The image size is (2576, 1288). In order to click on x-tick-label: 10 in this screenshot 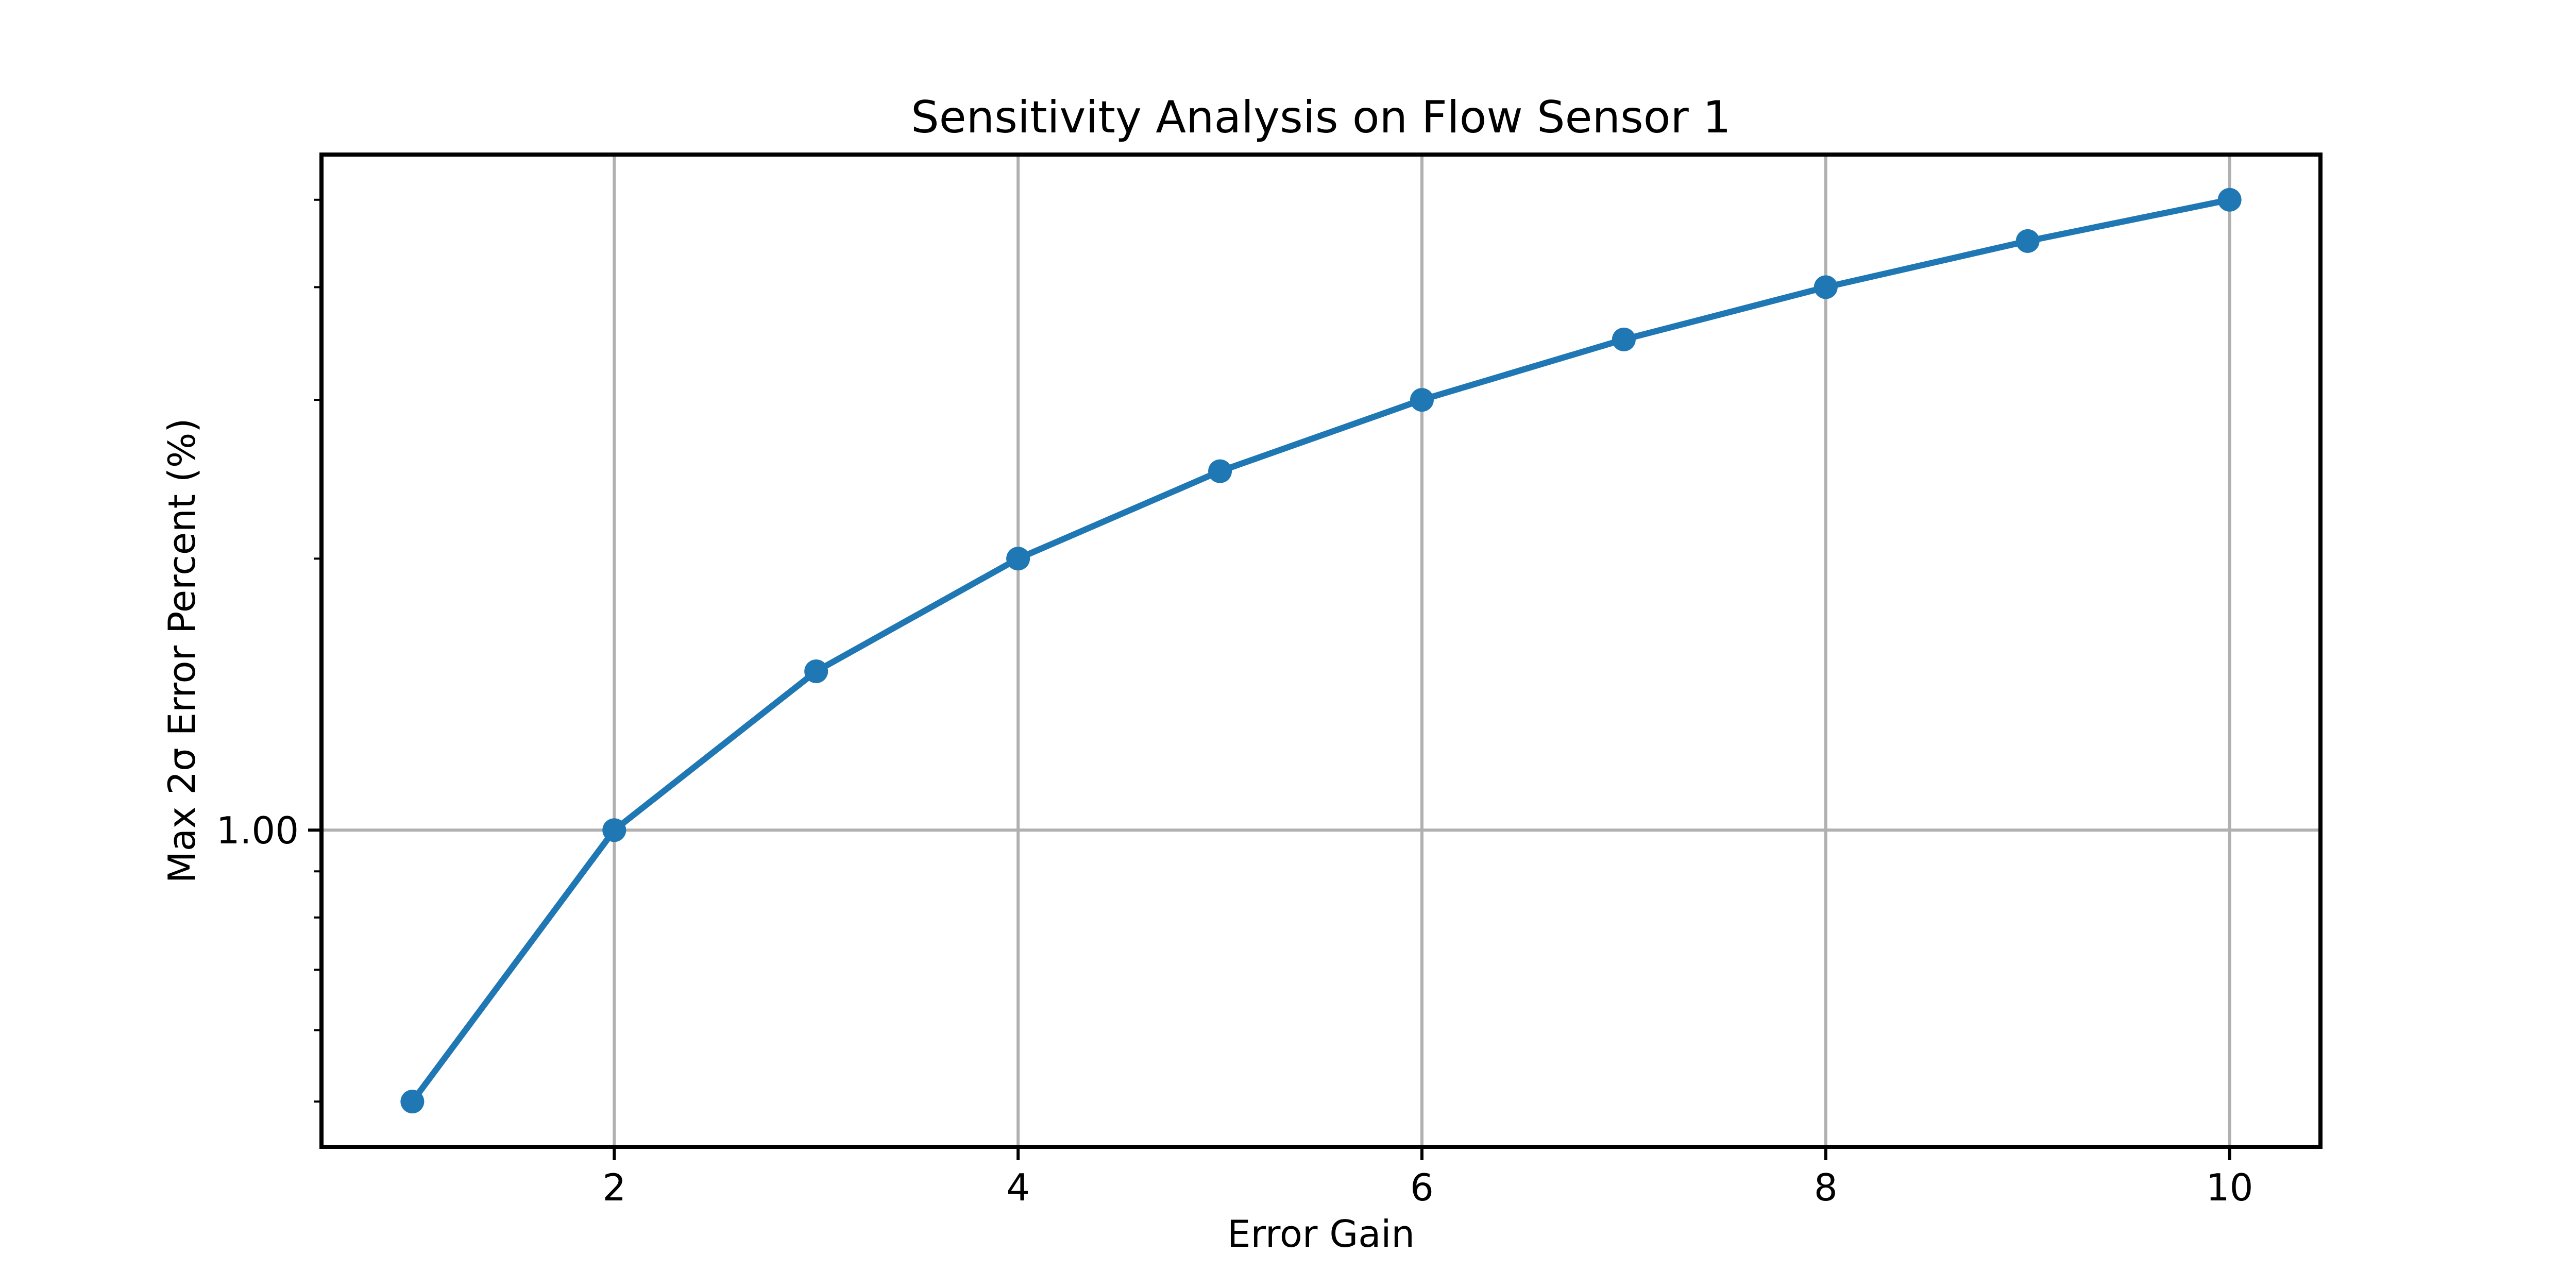, I will do `click(2229, 1187)`.